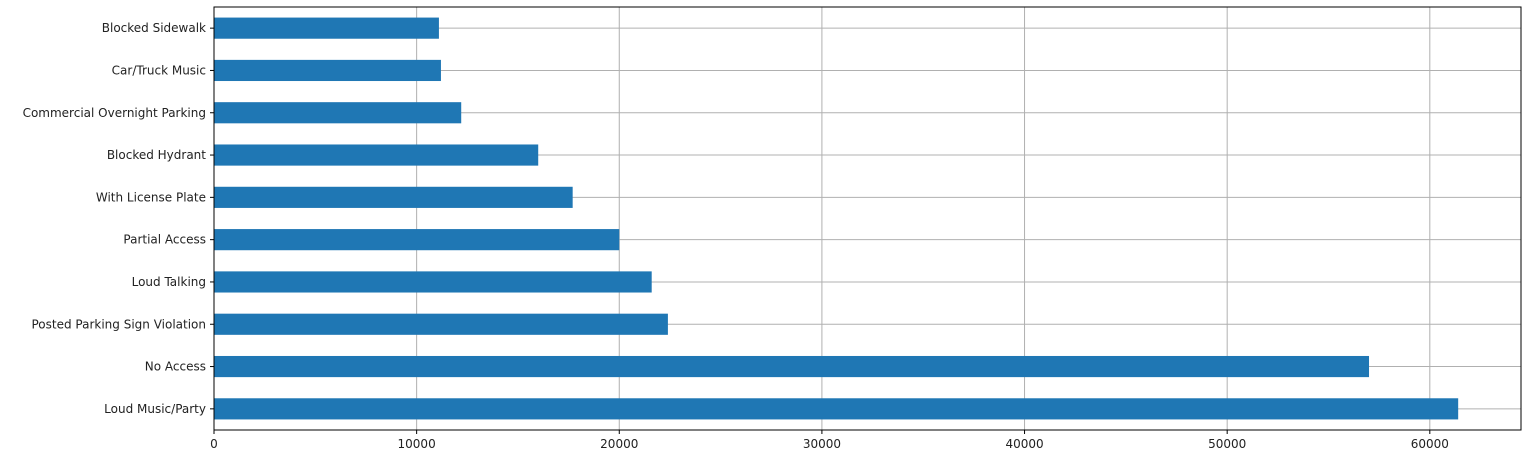  I want to click on x-tick-label: 10000, so click(417, 444).